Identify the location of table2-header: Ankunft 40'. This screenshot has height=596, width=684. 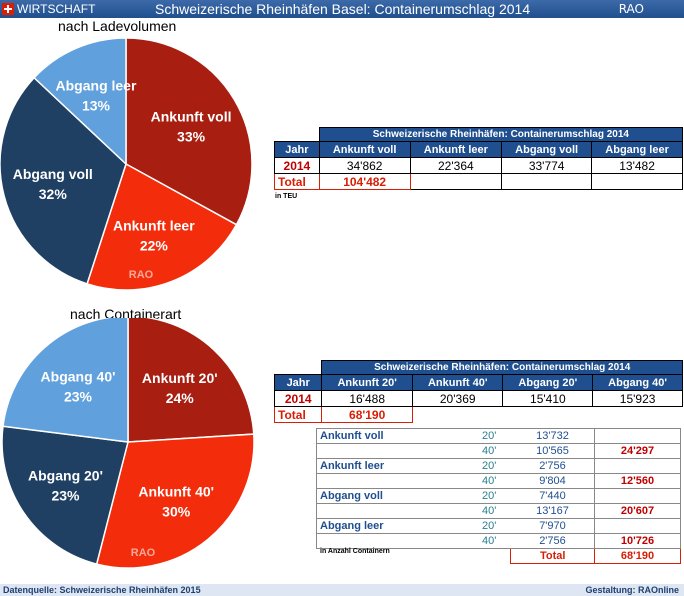
(457, 382).